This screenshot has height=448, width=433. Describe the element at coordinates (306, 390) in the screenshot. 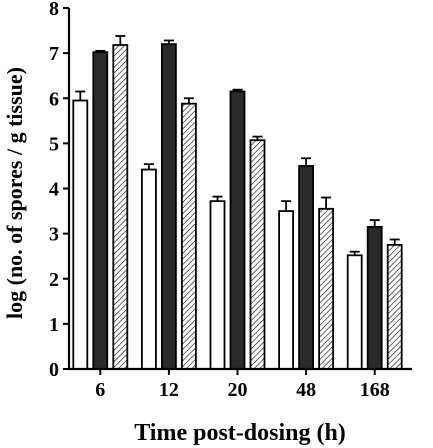

I see `x-tick-label: 48` at that location.